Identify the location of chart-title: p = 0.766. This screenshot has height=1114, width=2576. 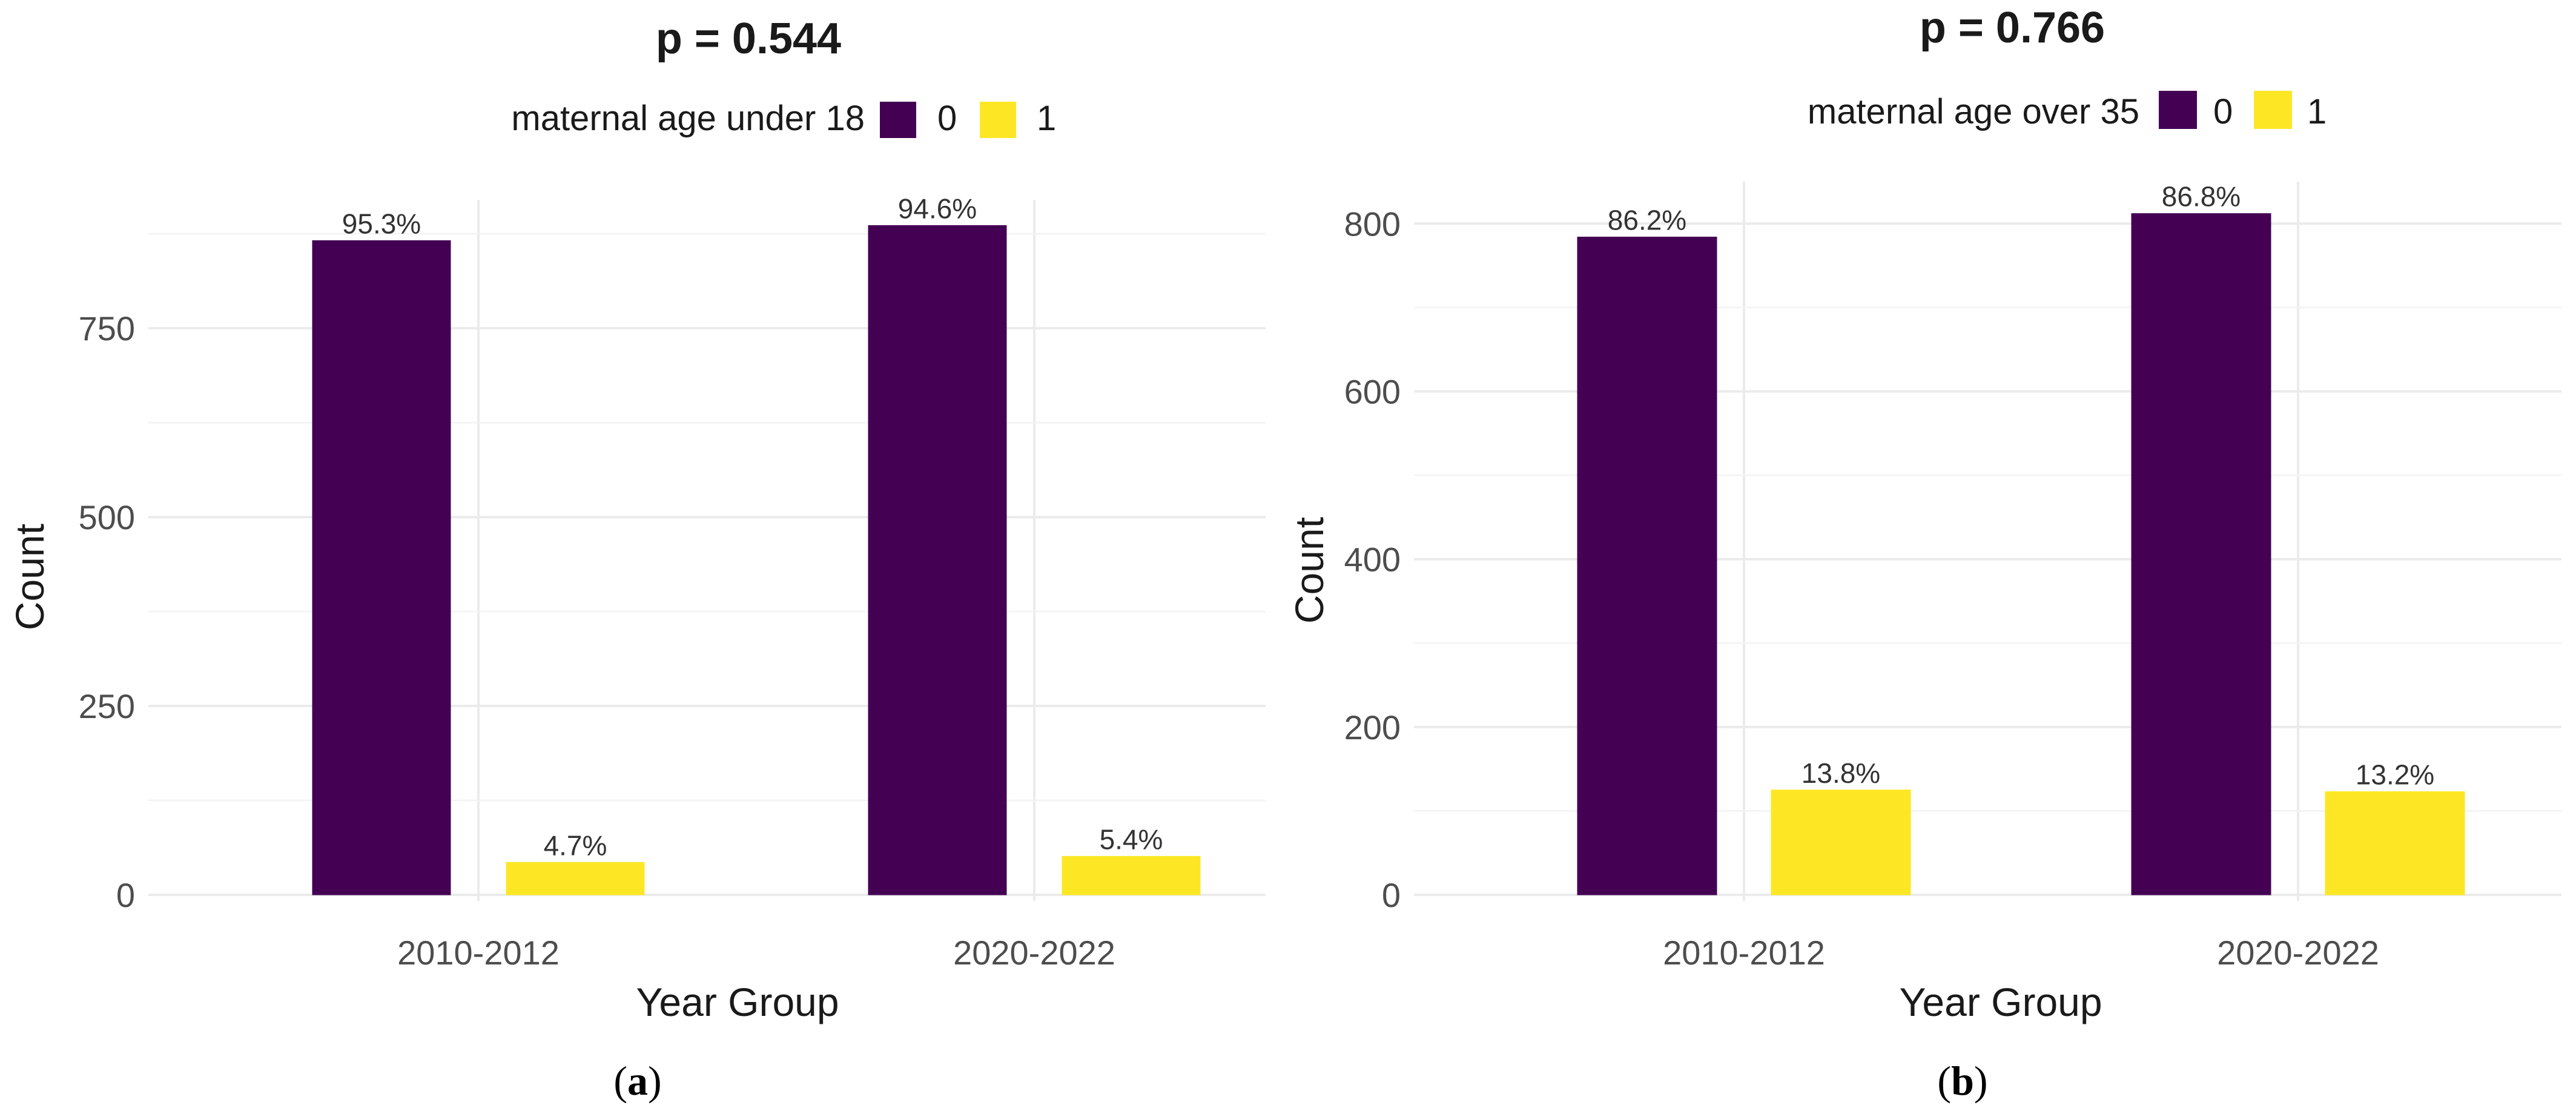
(2012, 28).